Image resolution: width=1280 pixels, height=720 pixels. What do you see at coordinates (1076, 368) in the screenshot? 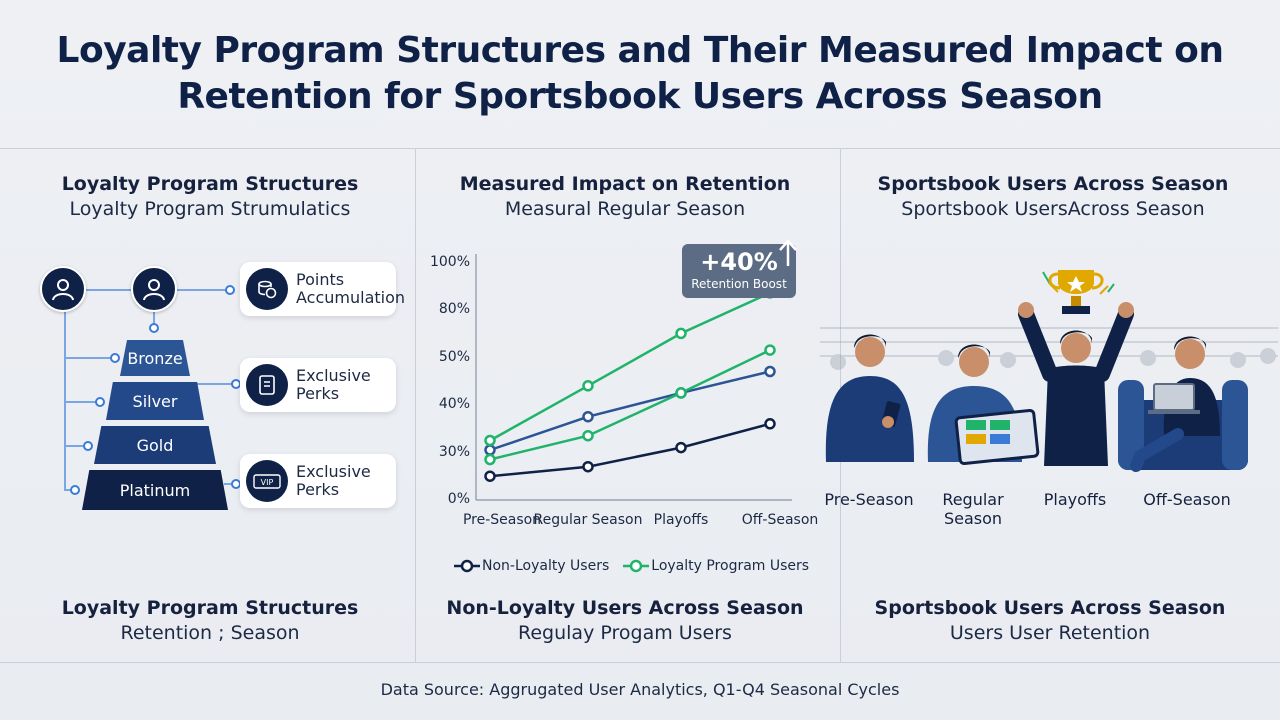
I see `fan-playoffs` at bounding box center [1076, 368].